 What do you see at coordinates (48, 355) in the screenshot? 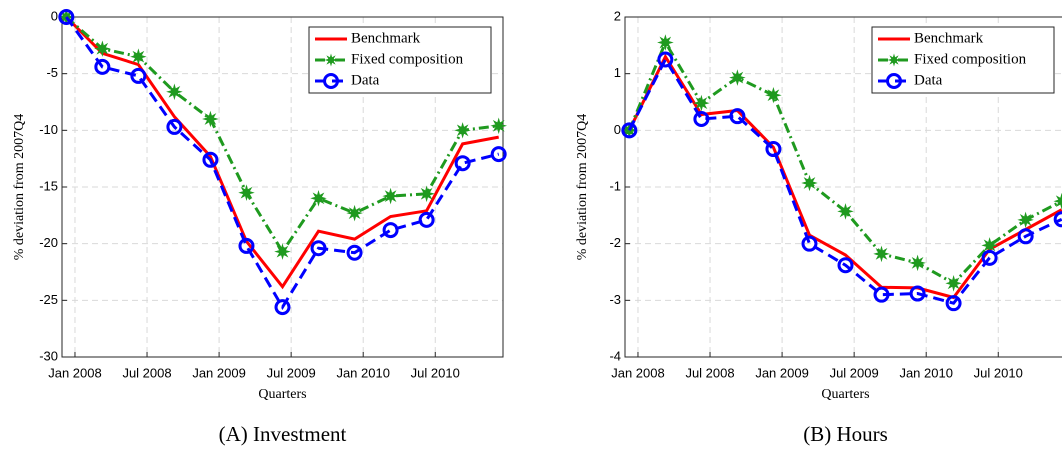
I see `y-tick-label: -30` at bounding box center [48, 355].